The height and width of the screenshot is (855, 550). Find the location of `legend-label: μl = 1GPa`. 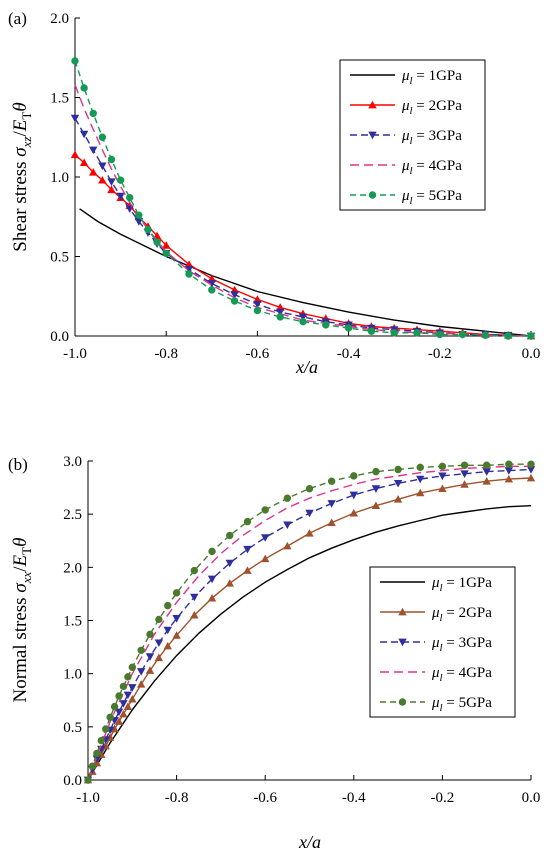

legend-label: μl = 1GPa is located at coordinates (431, 77).